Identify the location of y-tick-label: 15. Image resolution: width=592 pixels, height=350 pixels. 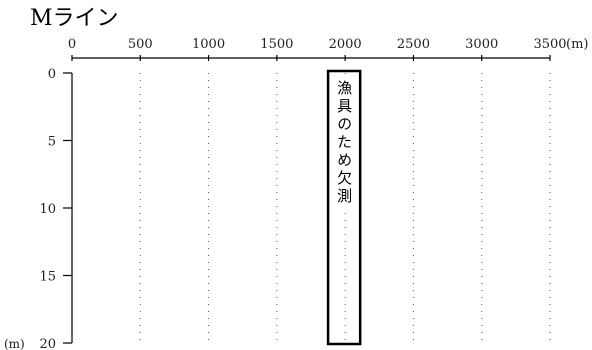
(47, 277).